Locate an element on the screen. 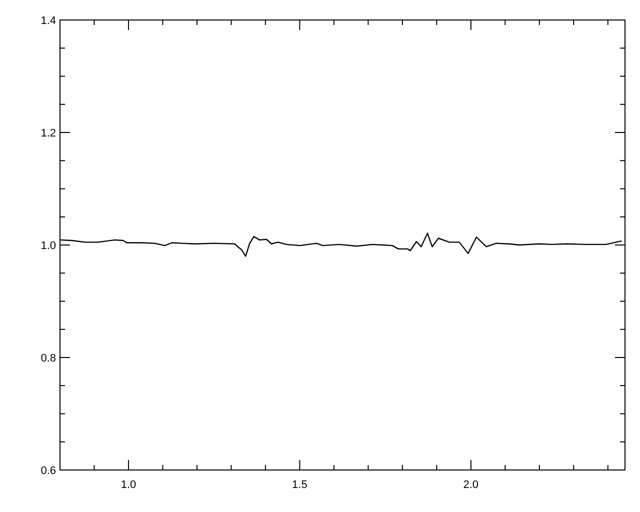 Image resolution: width=640 pixels, height=512 pixels. x-tick-label: 1.5 is located at coordinates (300, 485).